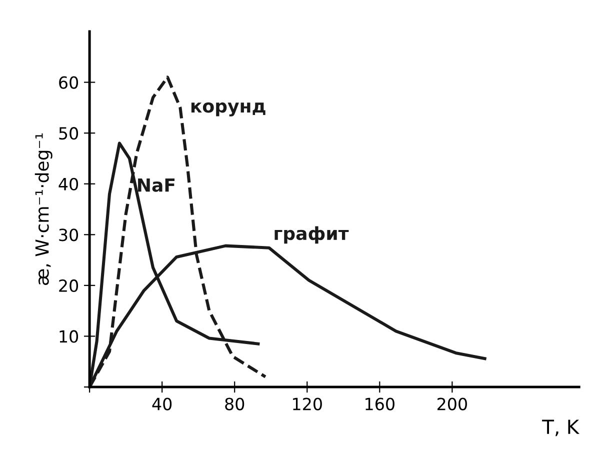  What do you see at coordinates (68, 82) in the screenshot?
I see `y-tick-label: 60` at bounding box center [68, 82].